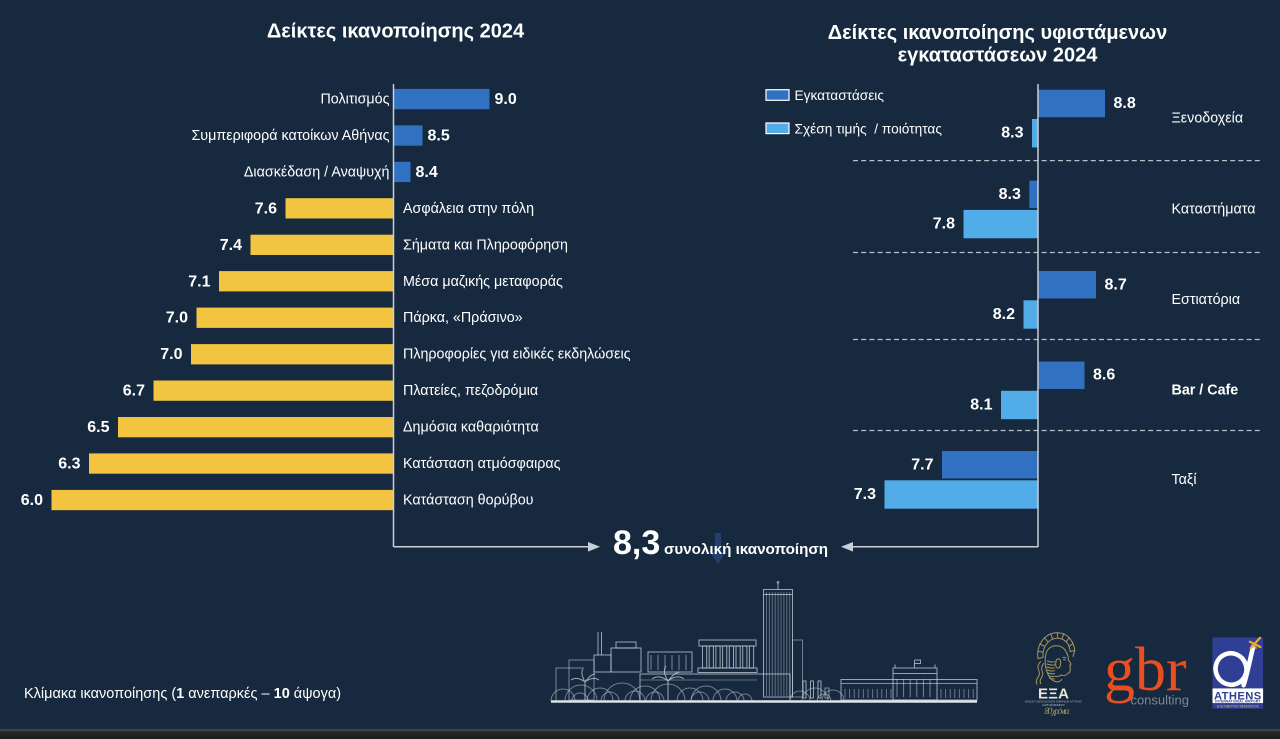 The height and width of the screenshot is (739, 1280). Describe the element at coordinates (1053, 705) in the screenshot. I see `svg-text: & ΑΡΓΟΣΑΡΩΝΙΚΟΥ` at that location.